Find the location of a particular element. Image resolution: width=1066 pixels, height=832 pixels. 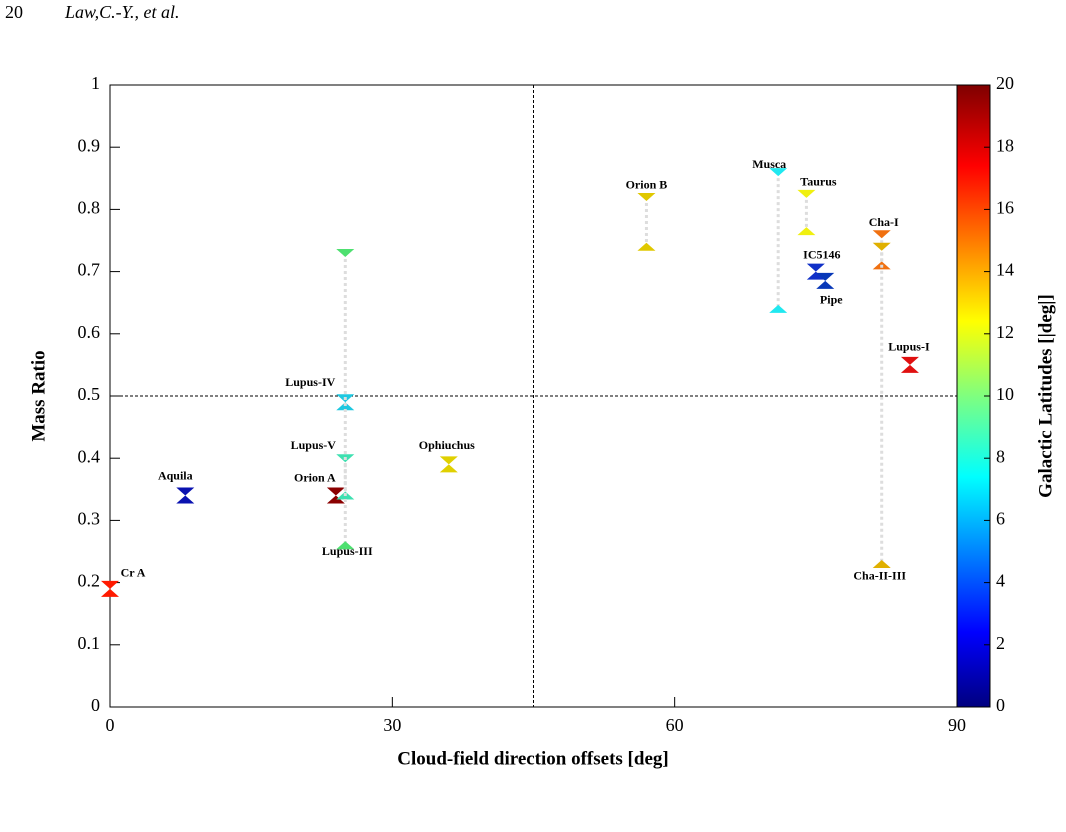

point-label: Orion B is located at coordinates (647, 185).